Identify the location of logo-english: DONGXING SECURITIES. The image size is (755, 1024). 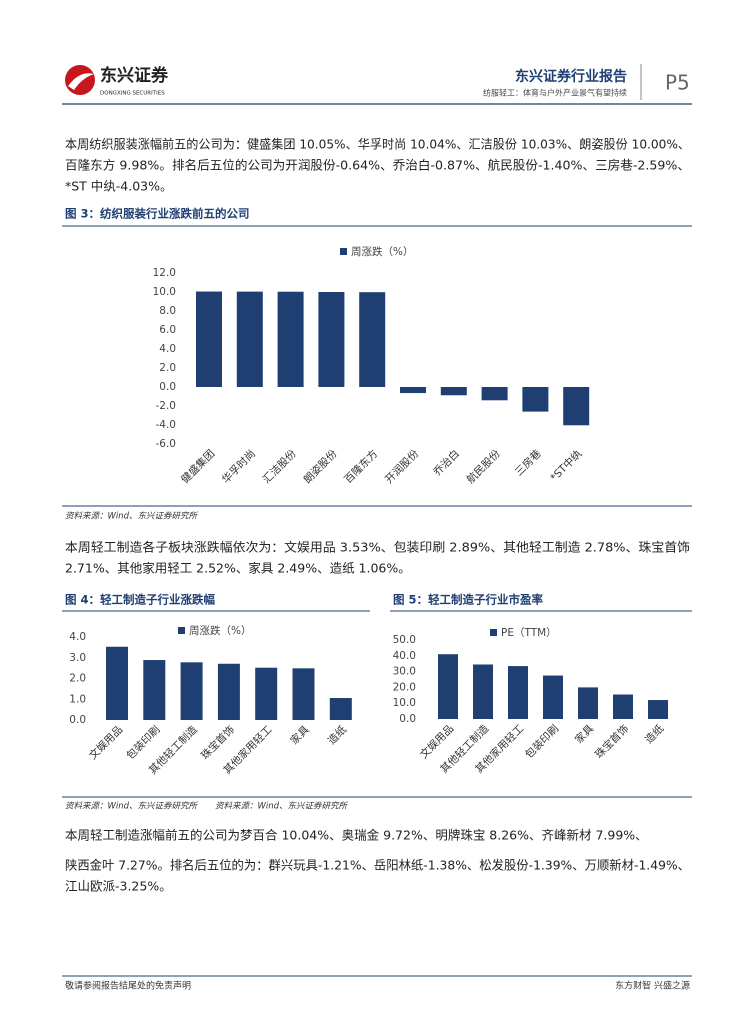
(132, 94).